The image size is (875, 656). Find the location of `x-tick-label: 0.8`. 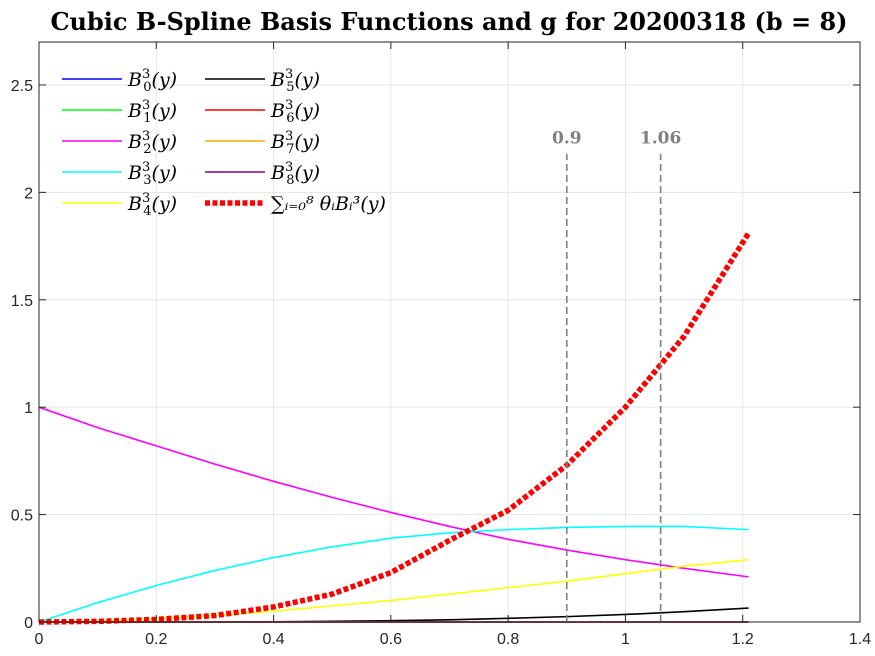

x-tick-label: 0.8 is located at coordinates (508, 639).